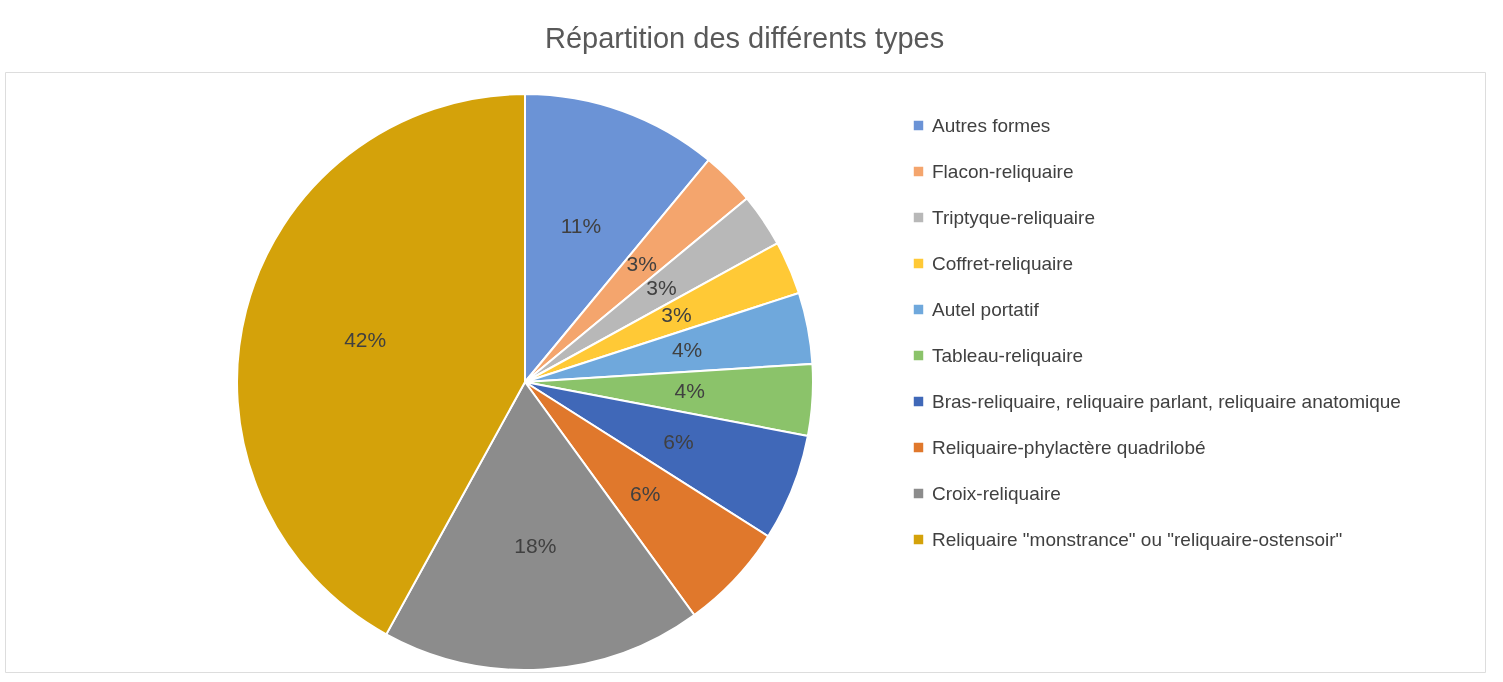 This screenshot has height=682, width=1503. What do you see at coordinates (535, 545) in the screenshot?
I see `data-label: 18%` at bounding box center [535, 545].